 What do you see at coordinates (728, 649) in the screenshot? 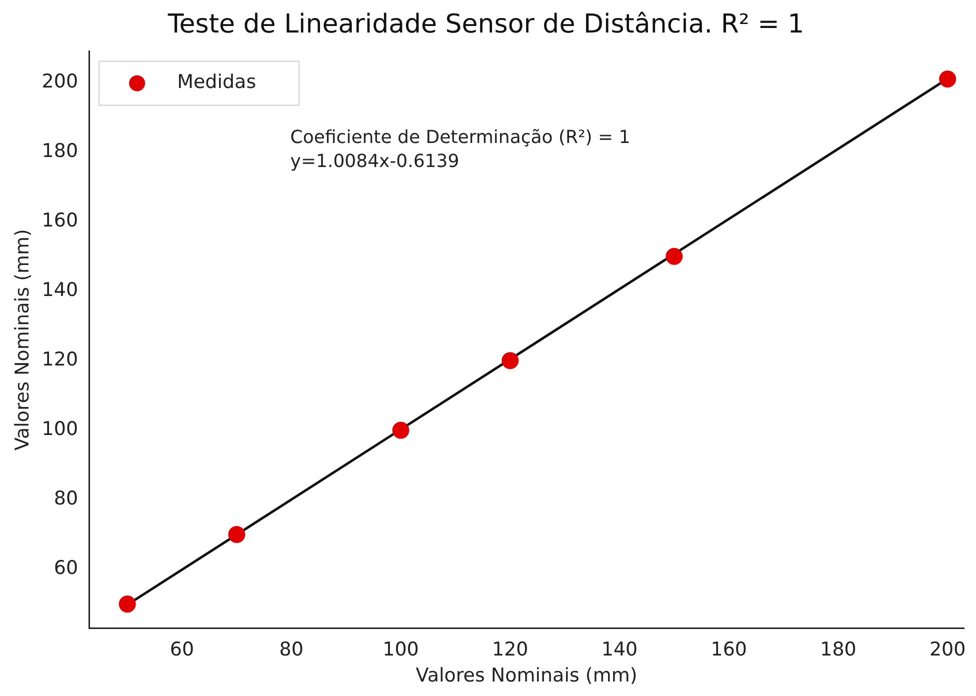
I see `x-tick-label: 160` at bounding box center [728, 649].